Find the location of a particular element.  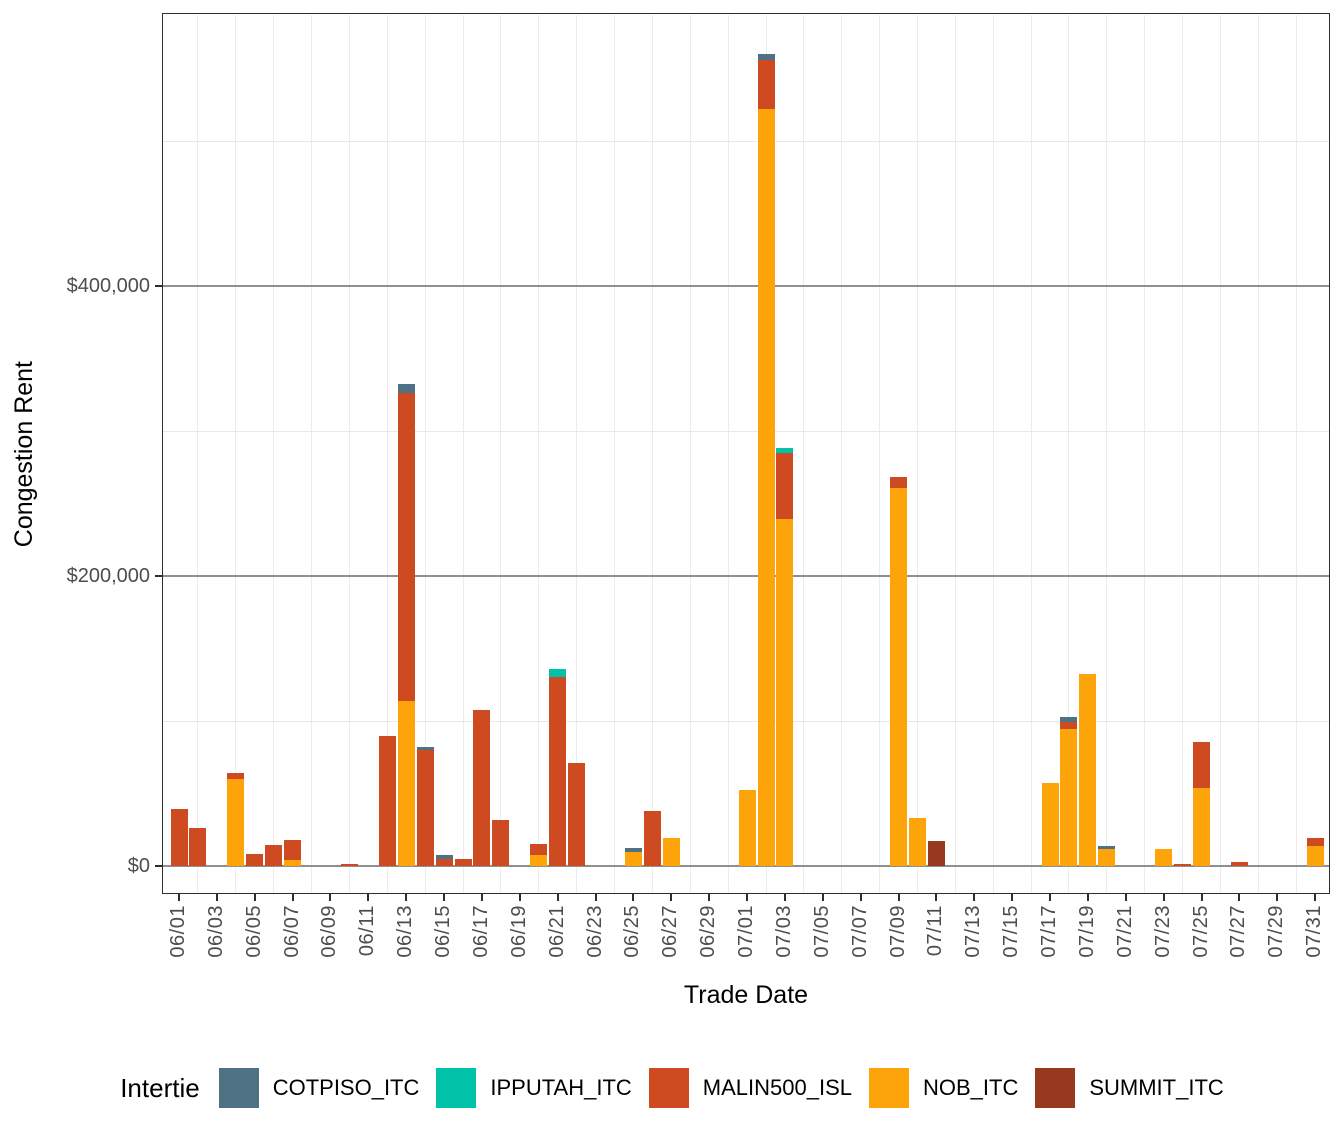

bar-06-07-nob_itc is located at coordinates (293, 863).